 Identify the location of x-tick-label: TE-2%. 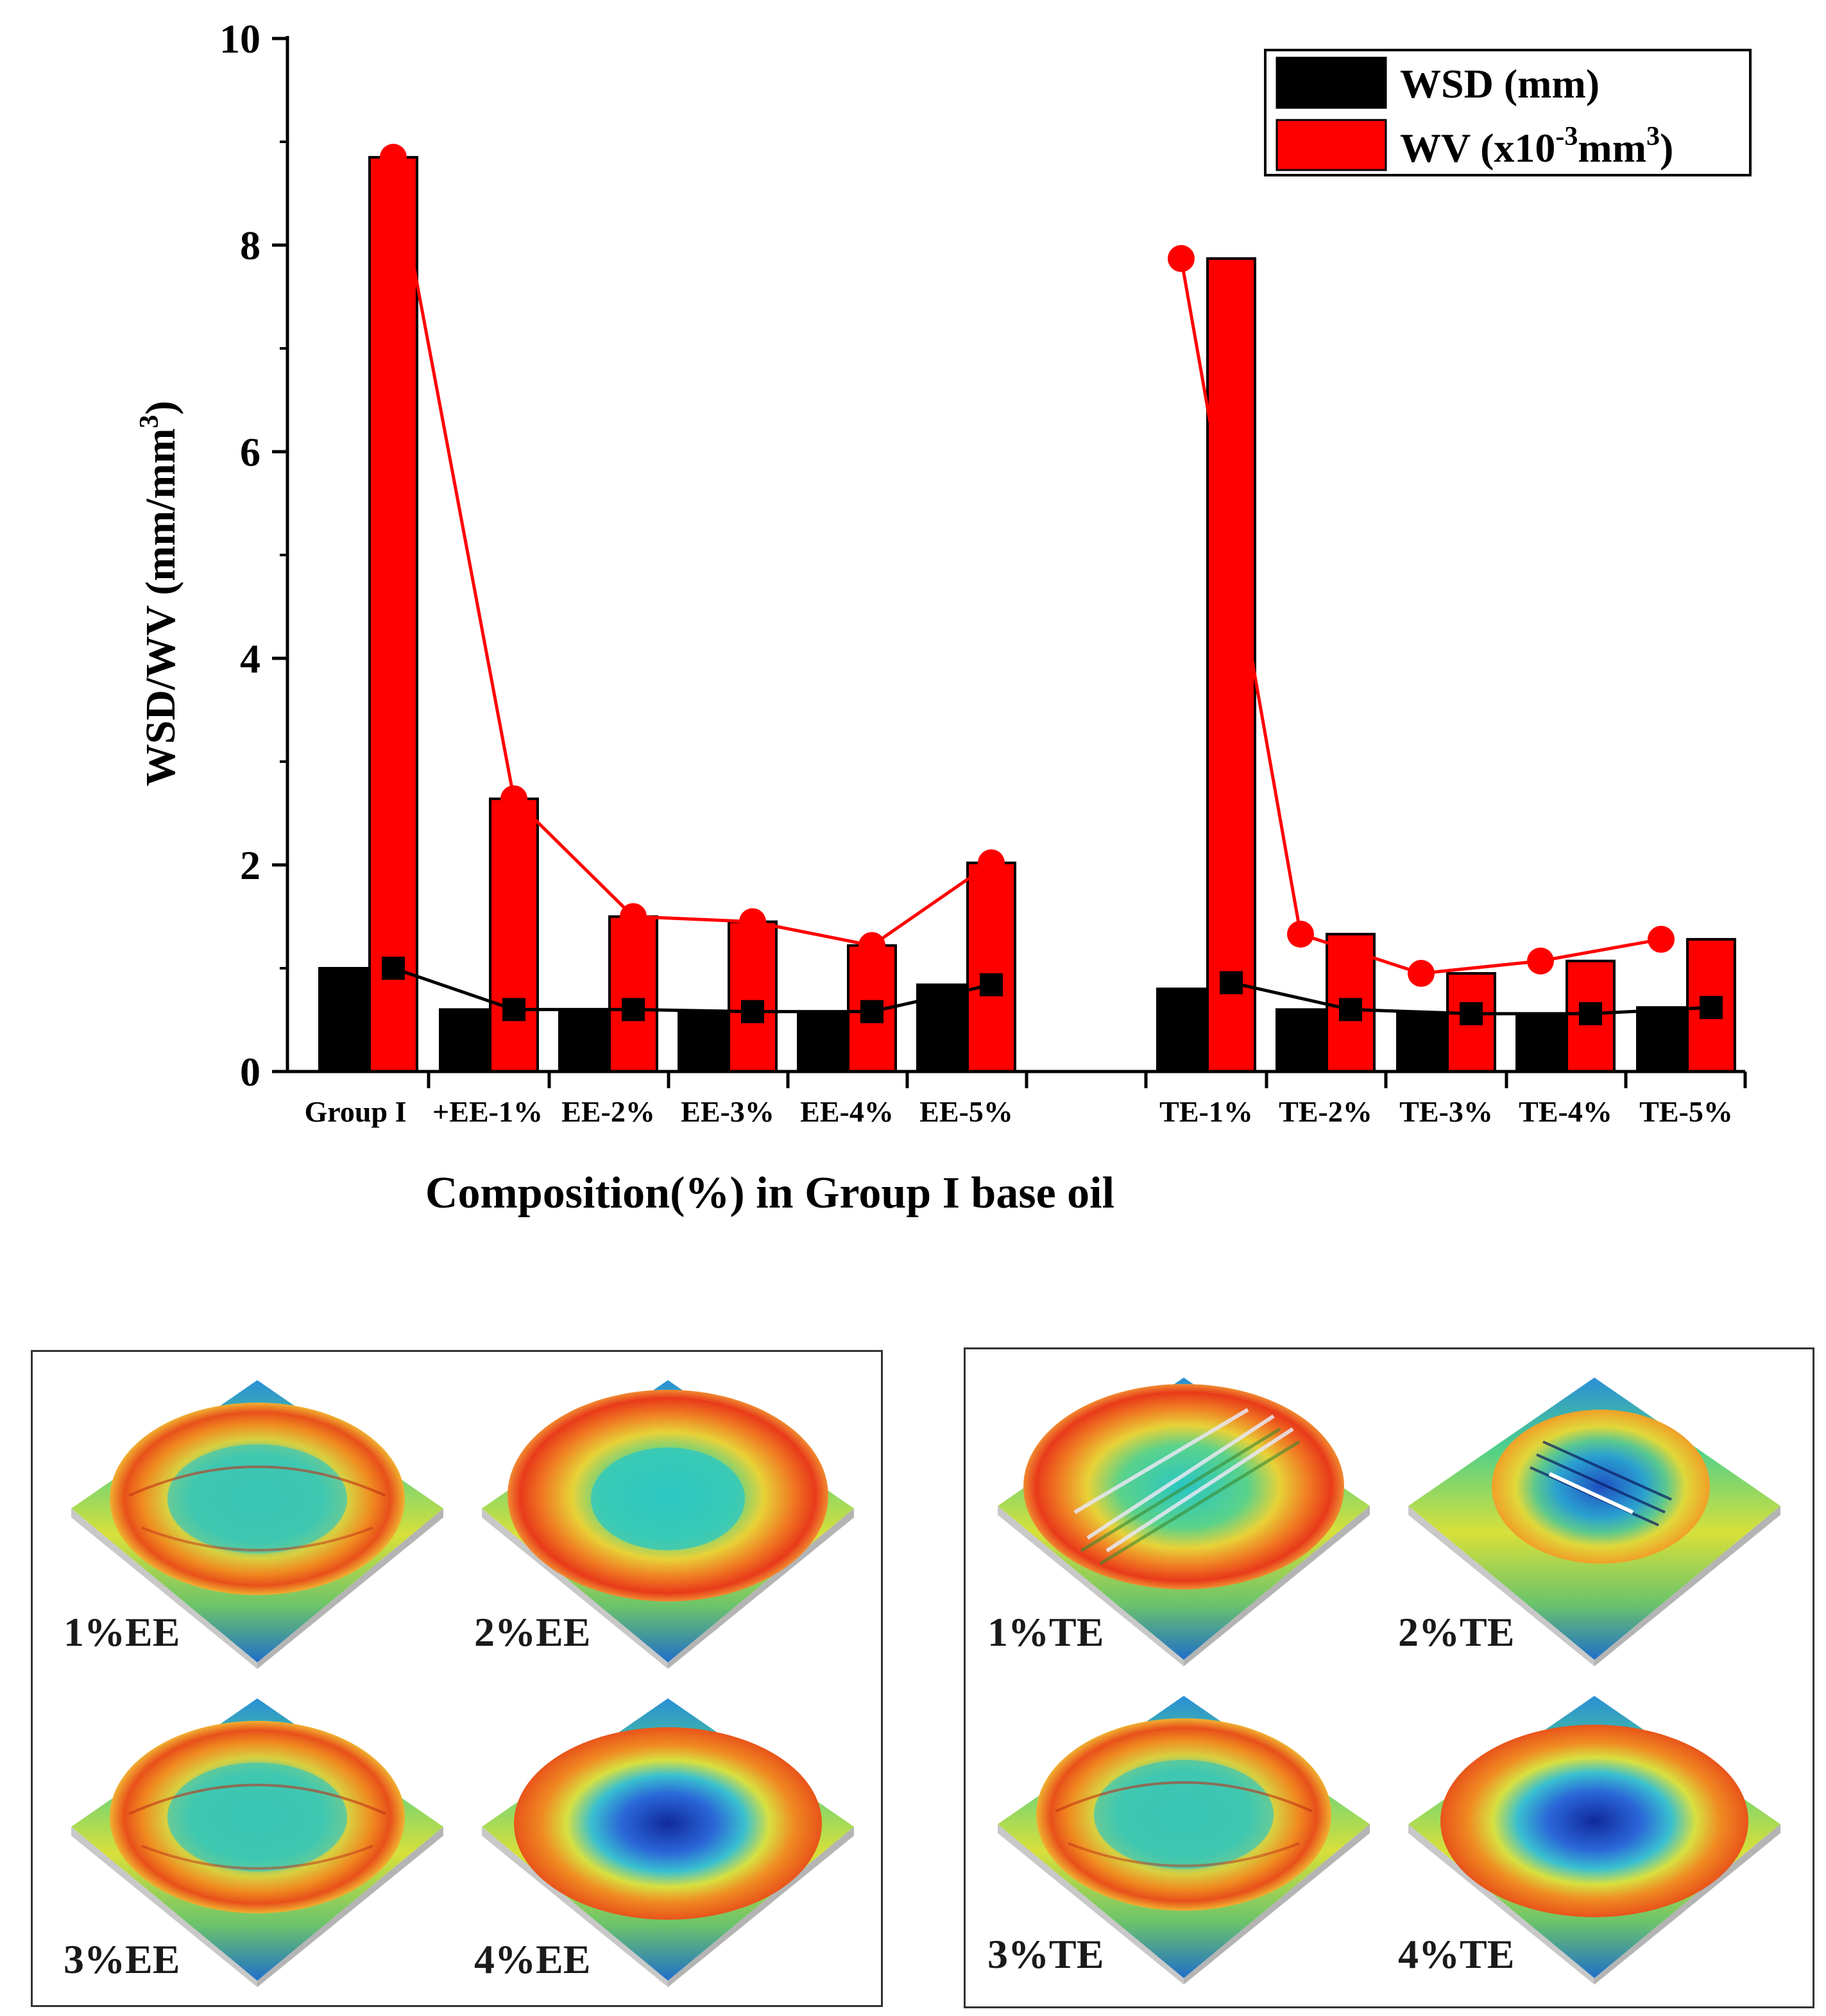
(1325, 1111).